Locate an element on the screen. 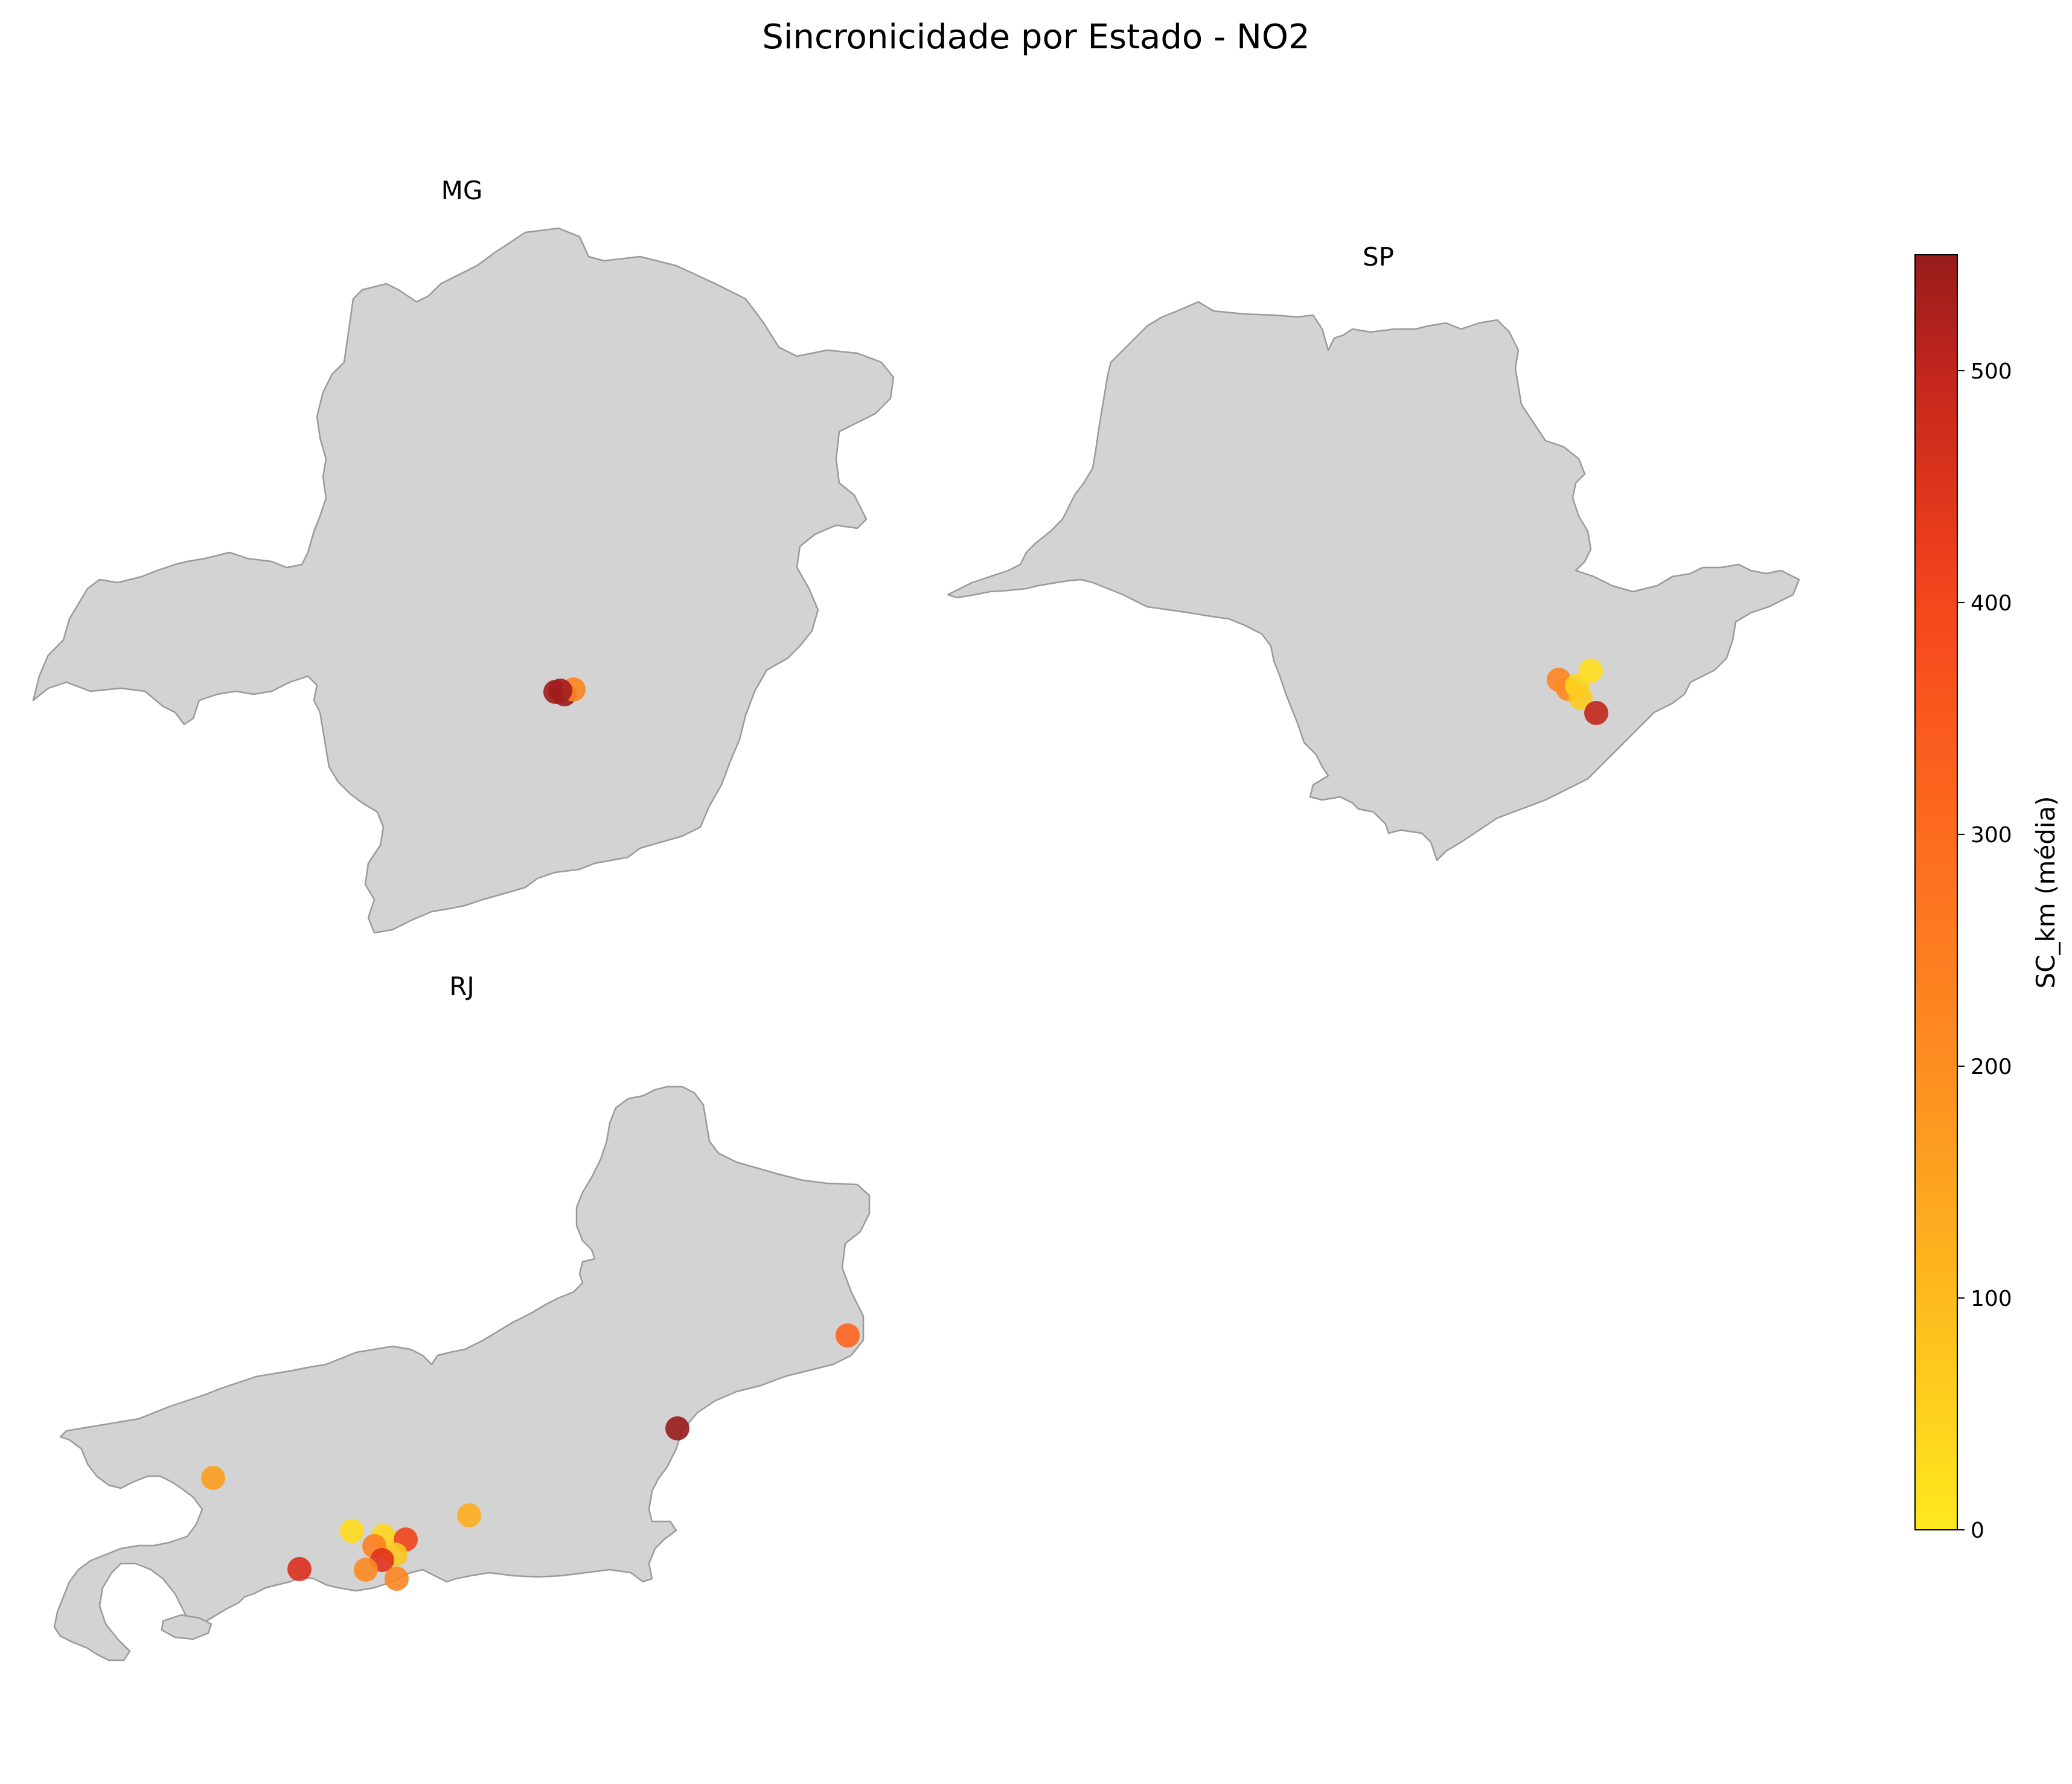 This screenshot has width=2072, height=1784. colorbar-tick-label: 0 is located at coordinates (1977, 1530).